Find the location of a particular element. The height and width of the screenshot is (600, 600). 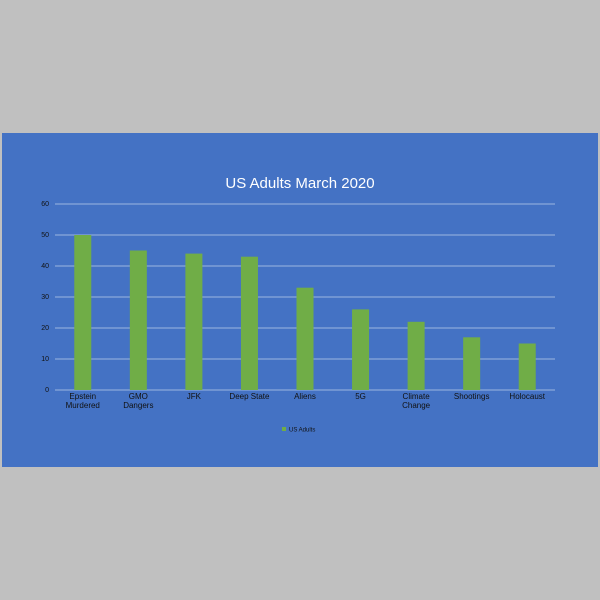

x-tick-label: Deep State is located at coordinates (249, 396).